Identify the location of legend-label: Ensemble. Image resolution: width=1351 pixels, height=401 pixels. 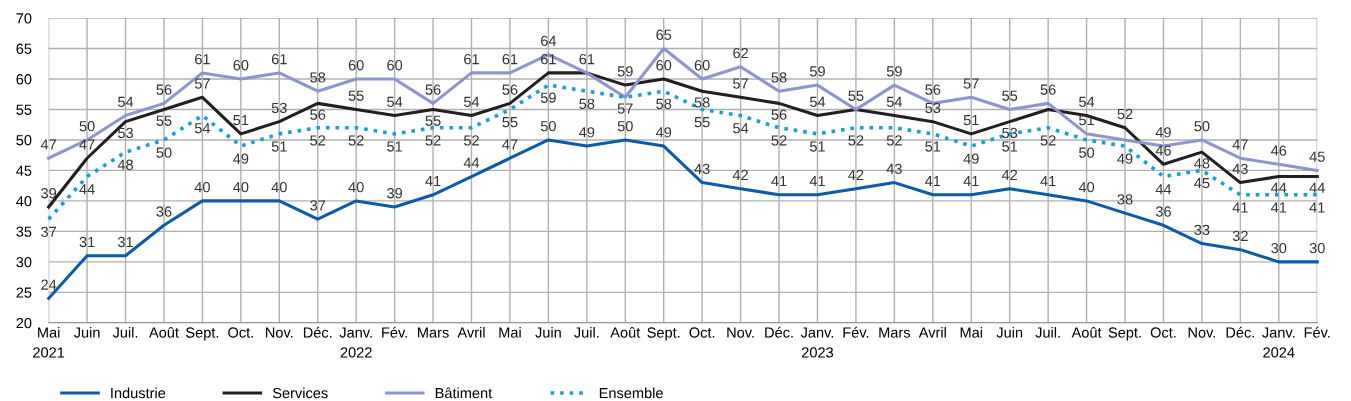
(631, 393).